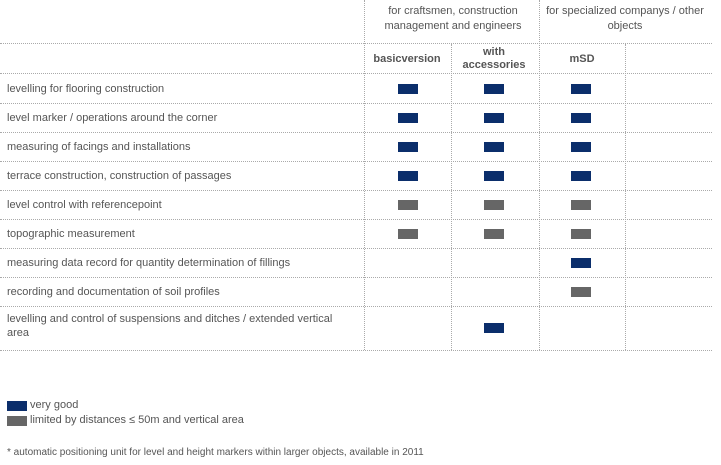 This screenshot has width=721, height=465. Describe the element at coordinates (71, 234) in the screenshot. I see `row-label: topographic measurement` at that location.